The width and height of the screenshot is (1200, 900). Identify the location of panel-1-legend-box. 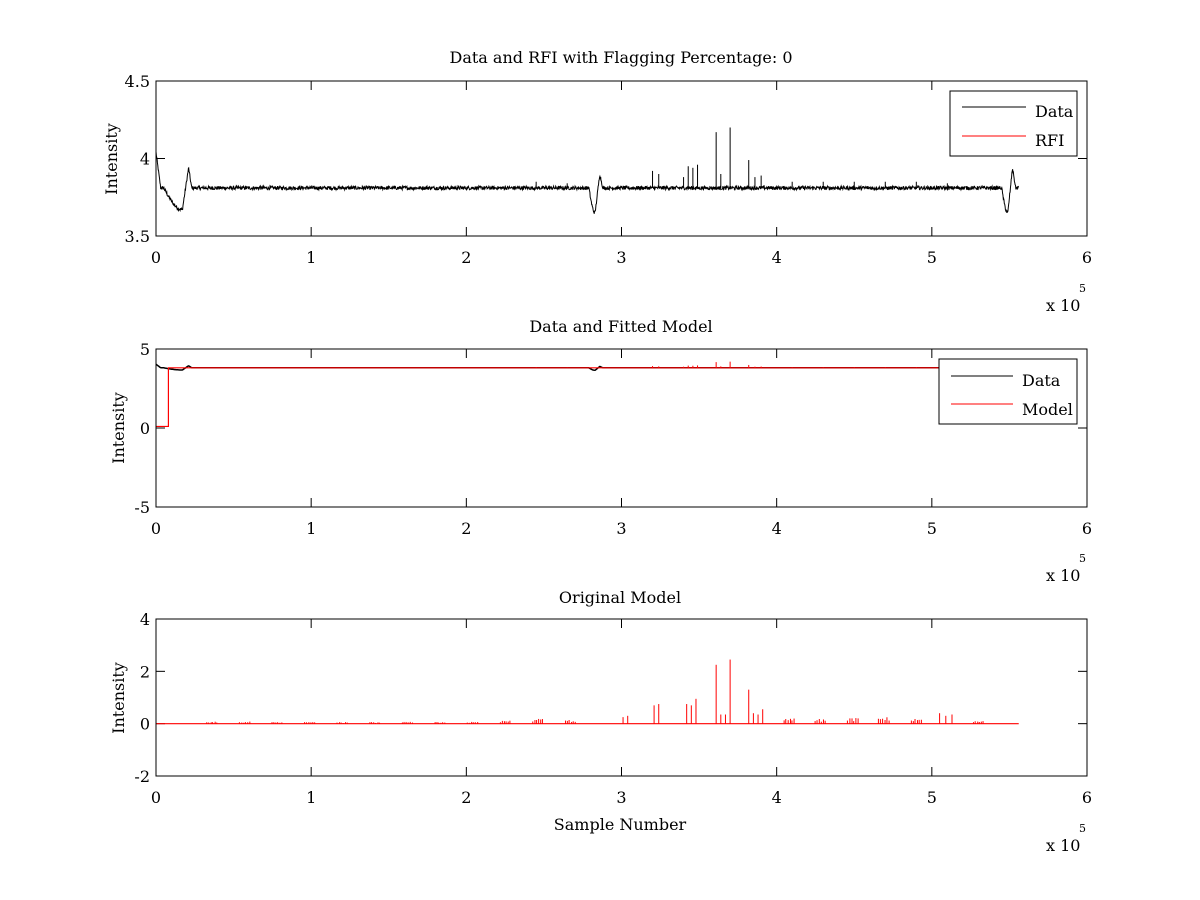
(1013, 123).